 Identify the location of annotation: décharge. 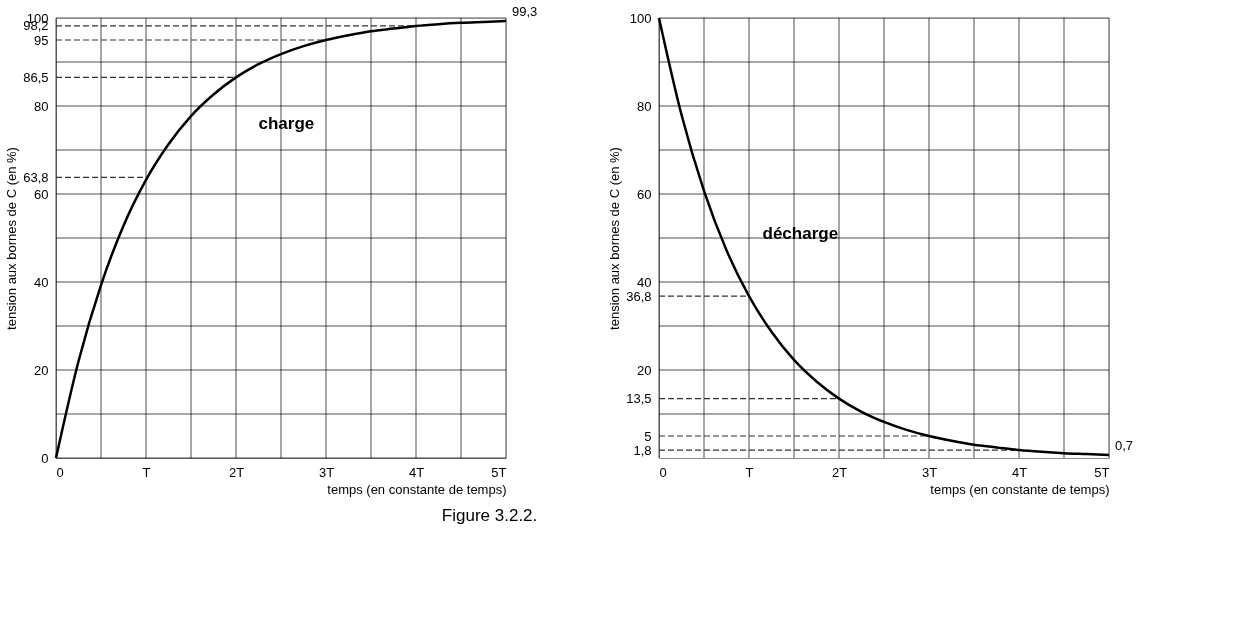
(800, 233).